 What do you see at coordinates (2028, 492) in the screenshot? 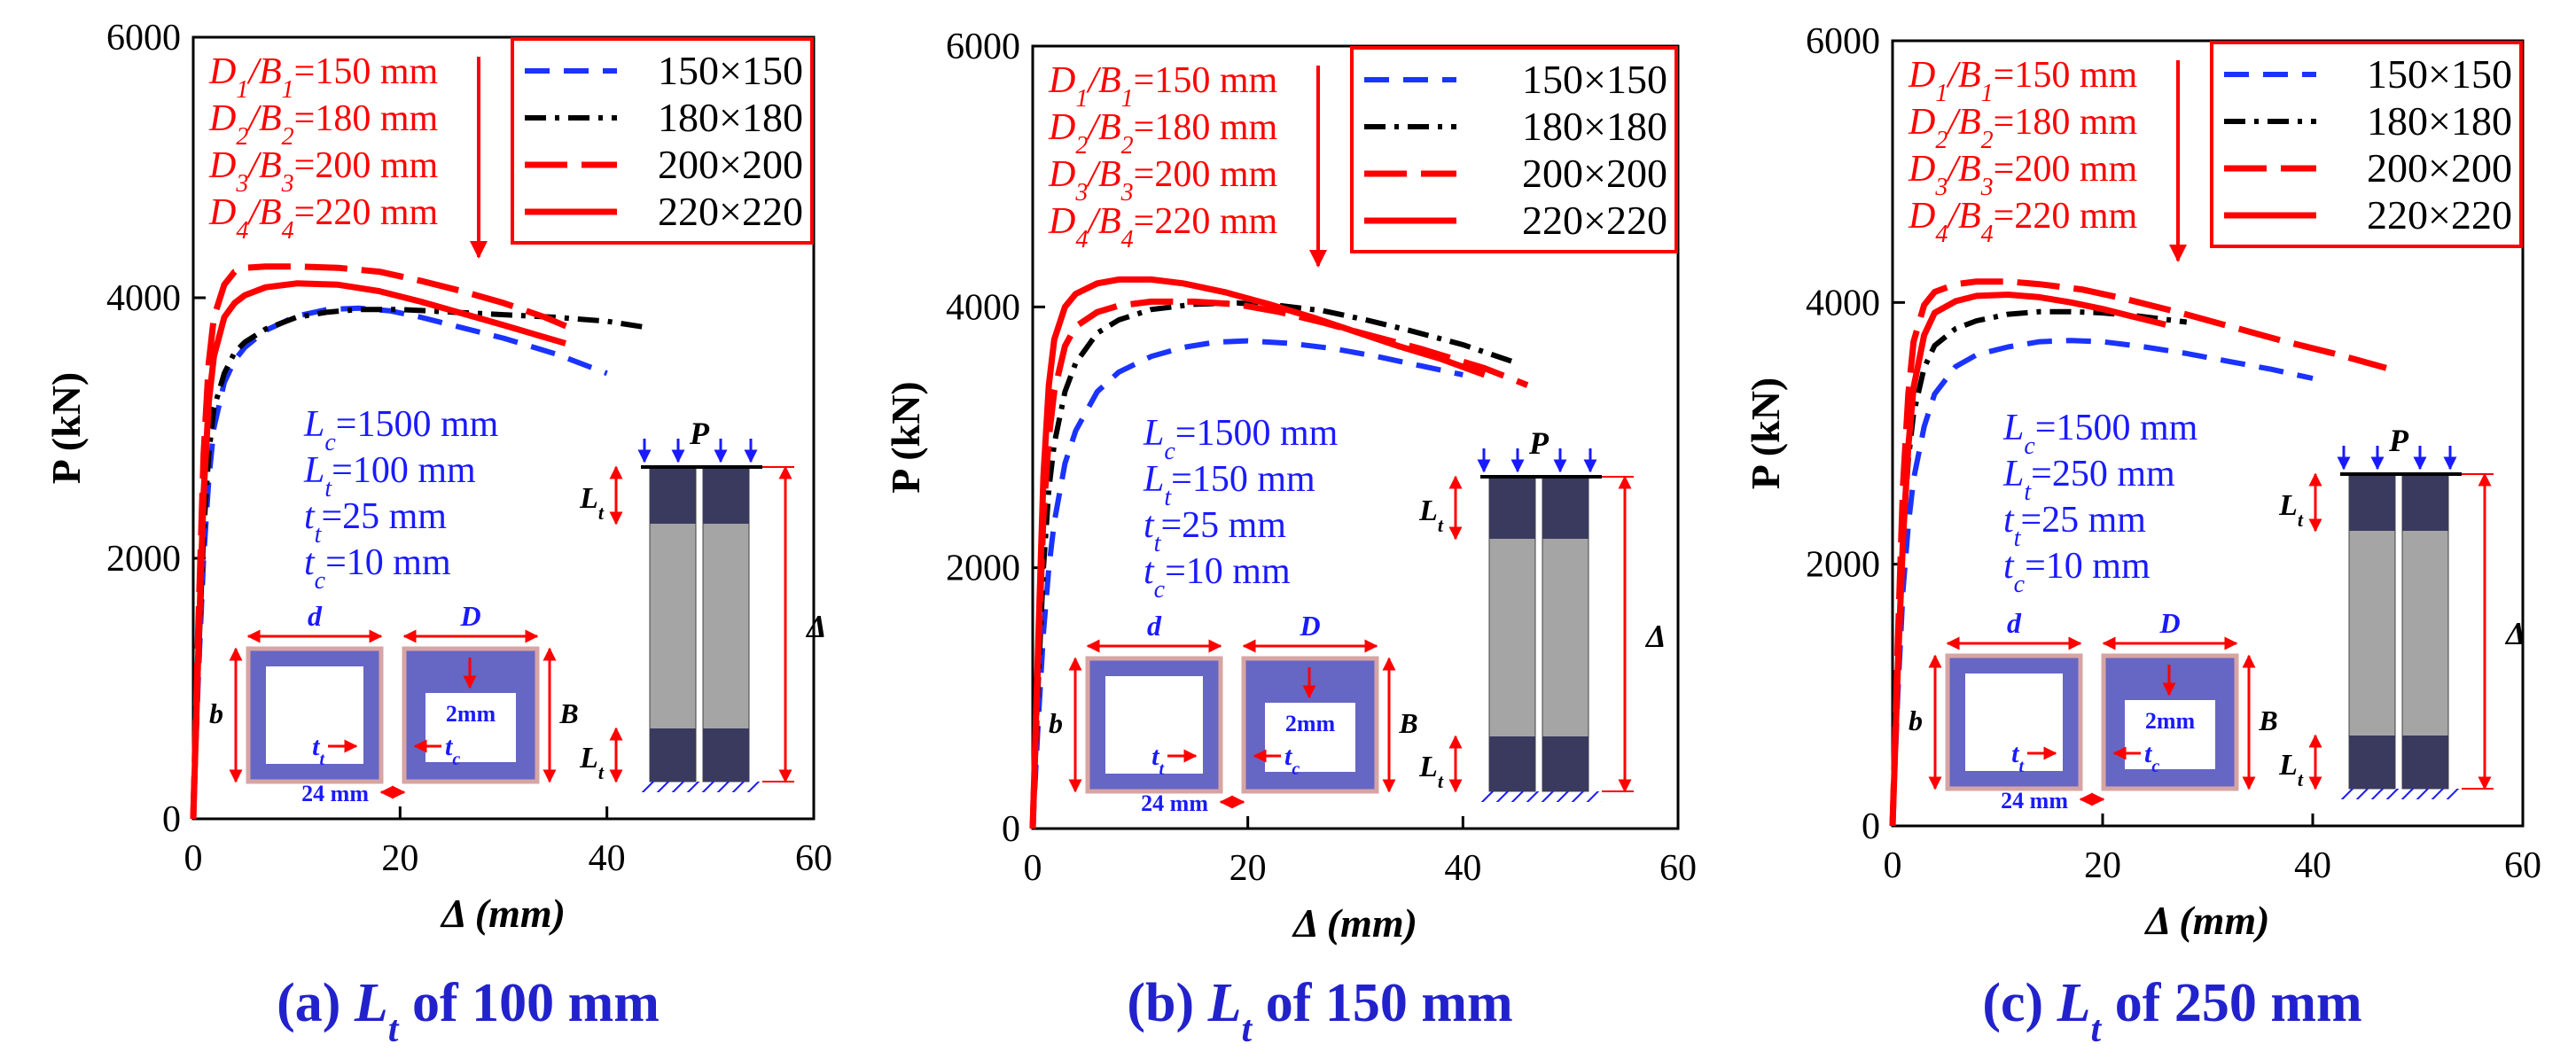
I see `param-sub: t` at bounding box center [2028, 492].